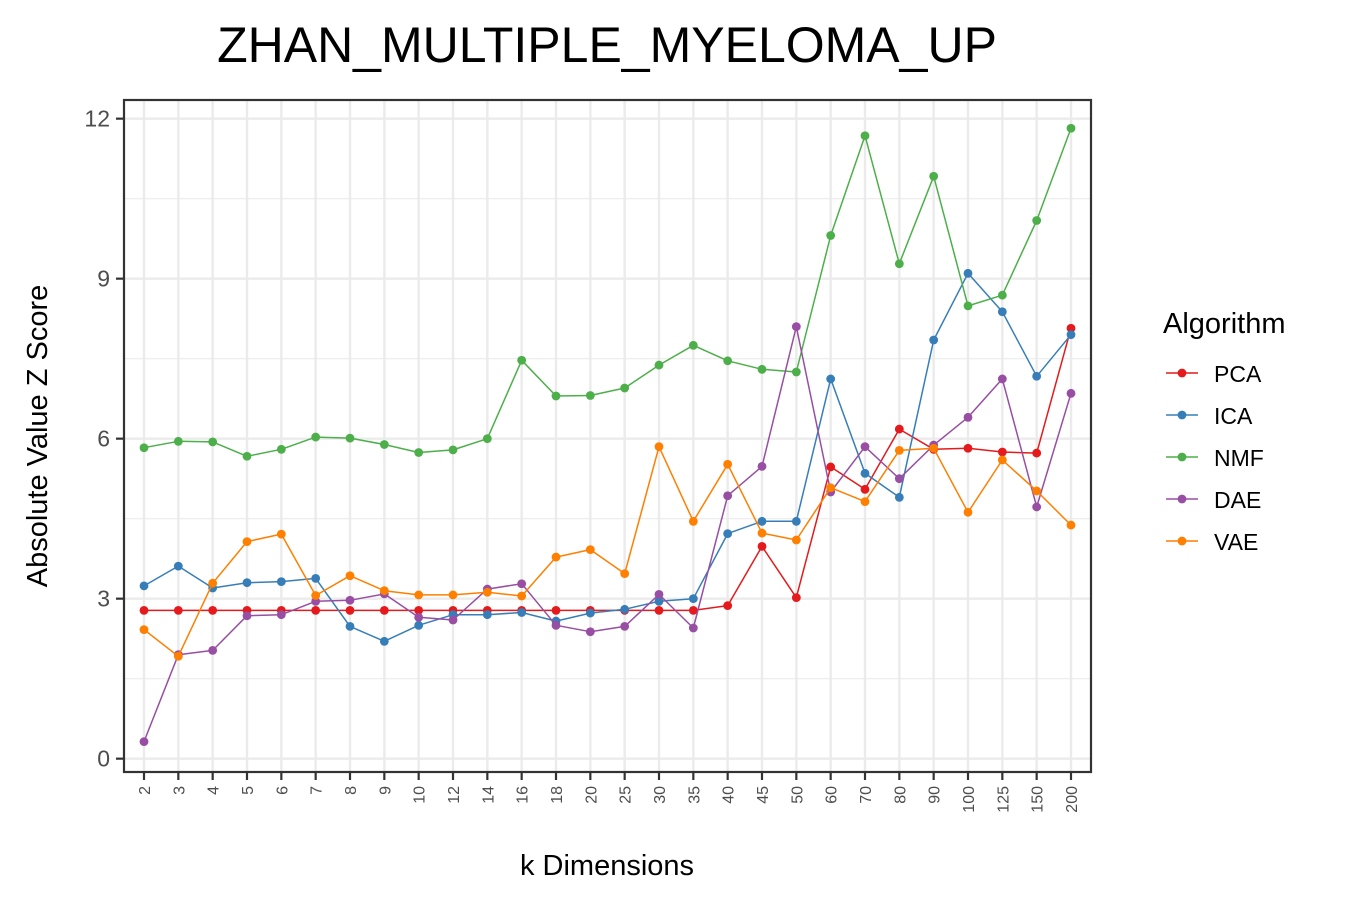 This screenshot has height=900, width=1350. I want to click on y-axis-title: Absolute Value Z Score, so click(38, 436).